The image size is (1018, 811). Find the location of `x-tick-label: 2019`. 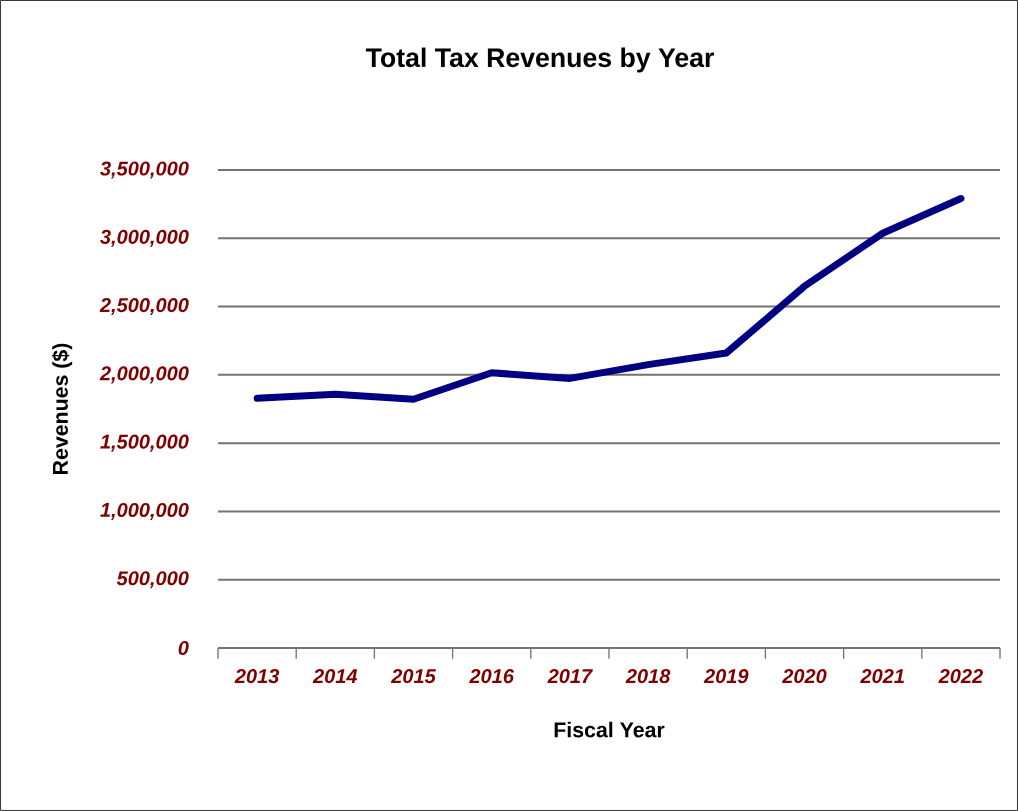

x-tick-label: 2019 is located at coordinates (726, 676).